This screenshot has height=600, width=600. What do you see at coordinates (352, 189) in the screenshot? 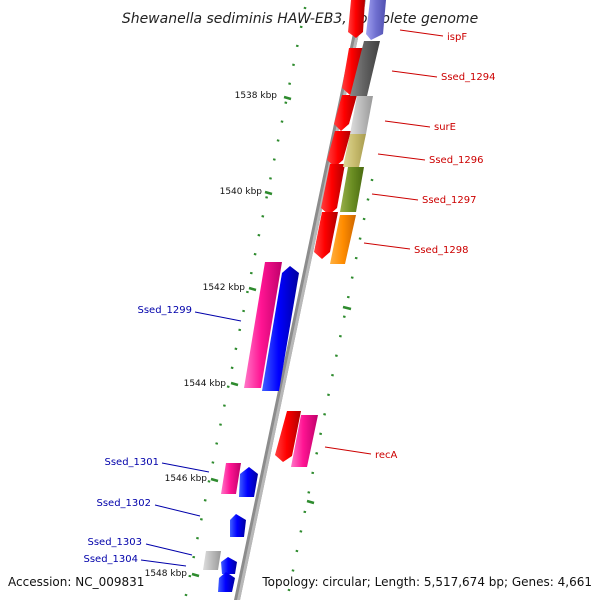
I see `gene-Ssed_1297-function` at bounding box center [352, 189].